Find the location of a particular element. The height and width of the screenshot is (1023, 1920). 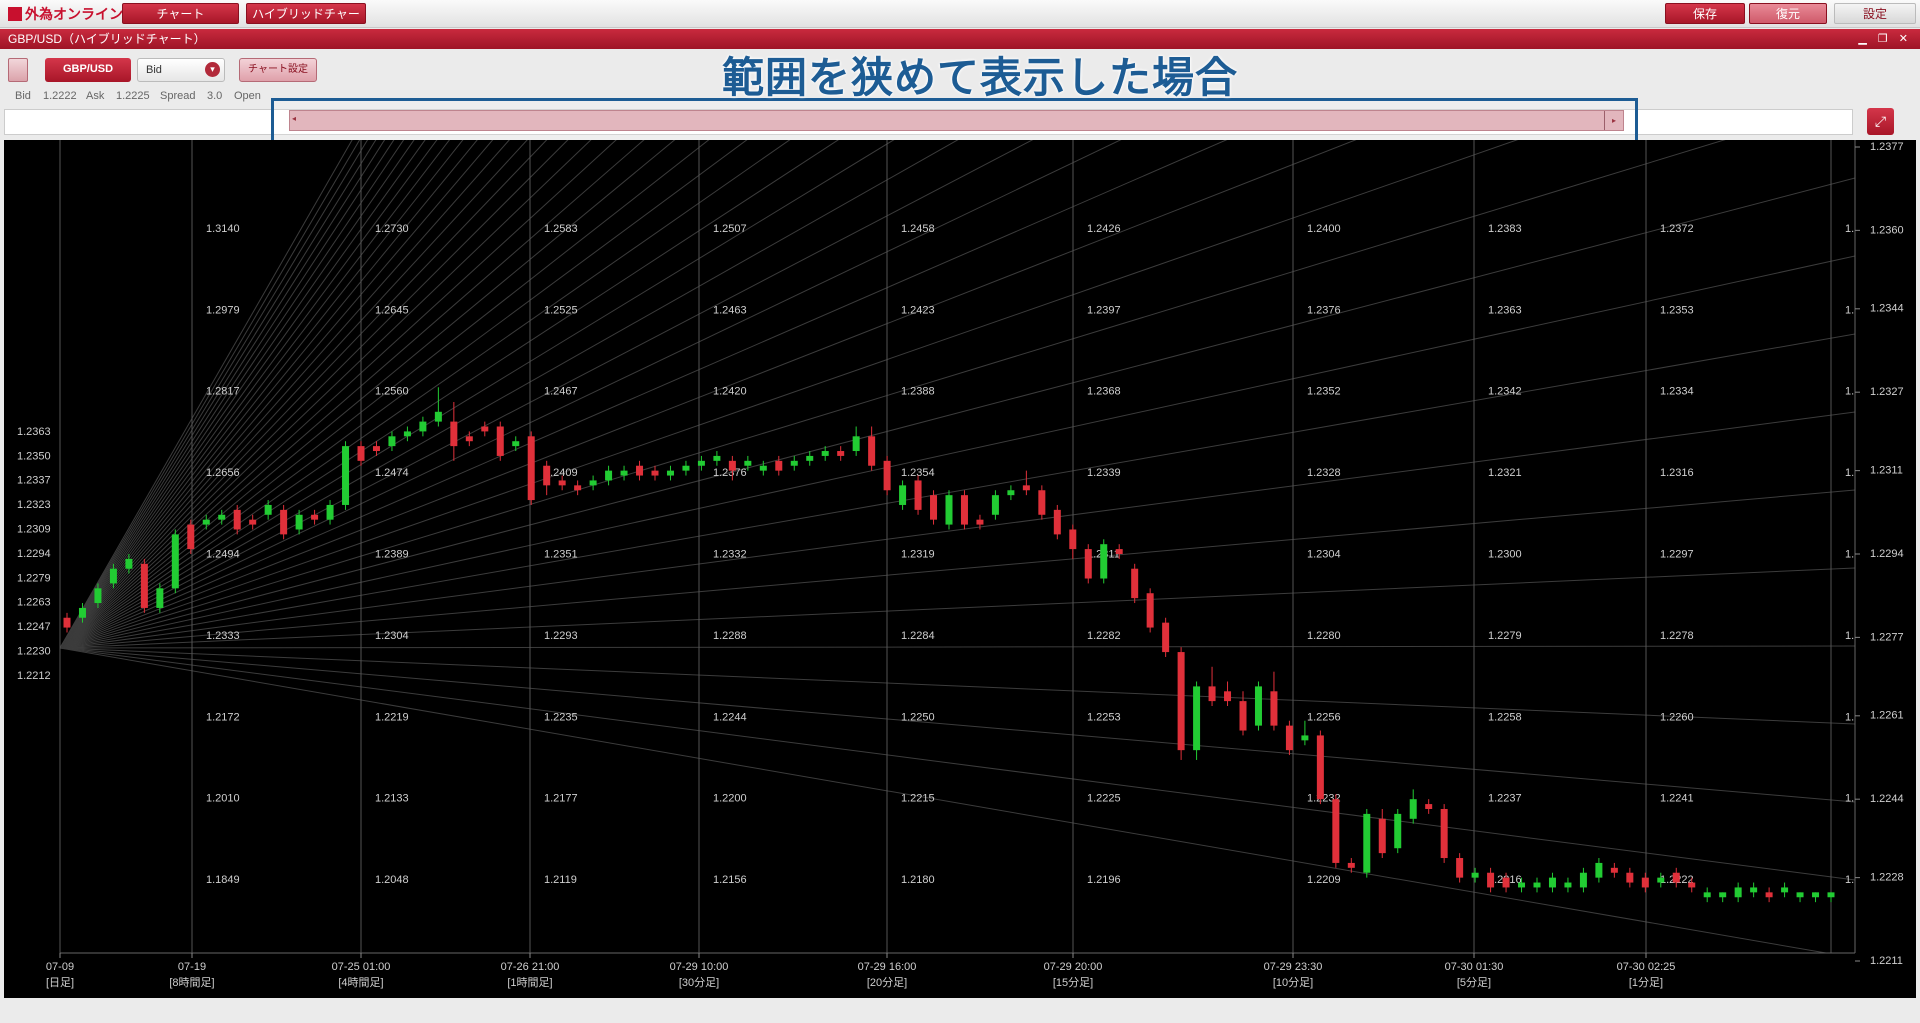

y-tick-label: 1.2344 is located at coordinates (1887, 309).